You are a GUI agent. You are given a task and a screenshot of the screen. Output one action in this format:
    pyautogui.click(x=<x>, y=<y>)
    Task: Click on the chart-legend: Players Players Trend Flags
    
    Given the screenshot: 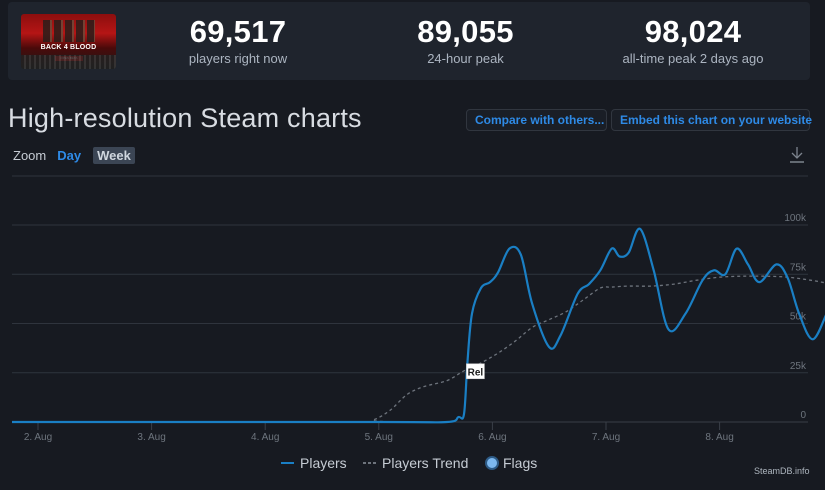 What is the action you would take?
    pyautogui.click(x=412, y=465)
    